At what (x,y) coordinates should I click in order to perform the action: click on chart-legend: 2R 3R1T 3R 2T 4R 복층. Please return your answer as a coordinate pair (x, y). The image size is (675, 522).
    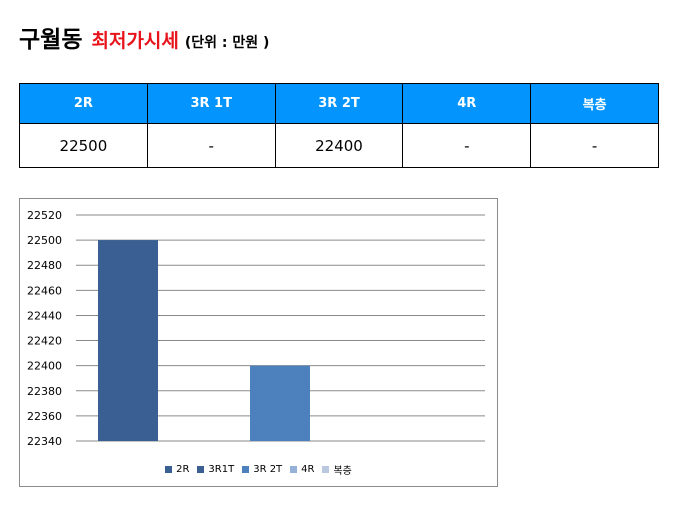
    Looking at the image, I should click on (258, 469).